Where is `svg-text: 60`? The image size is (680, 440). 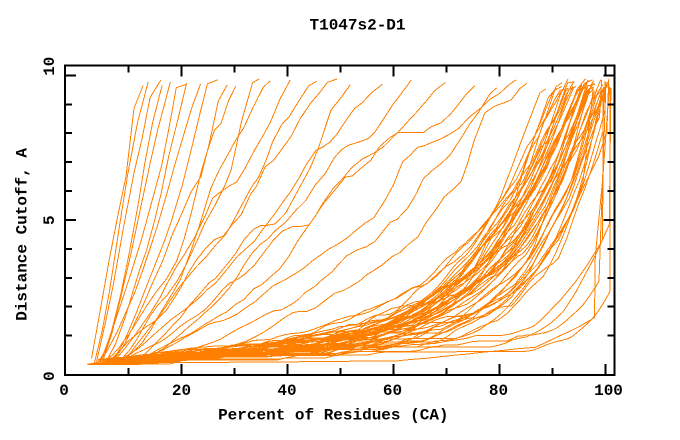
svg-text: 60 is located at coordinates (392, 391).